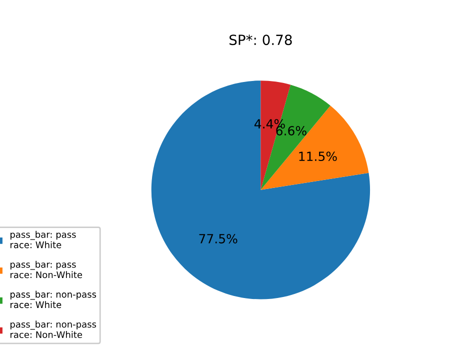  What do you see at coordinates (46, 269) in the screenshot?
I see `legend-label: pass_bar: pass race: Non-White` at bounding box center [46, 269].